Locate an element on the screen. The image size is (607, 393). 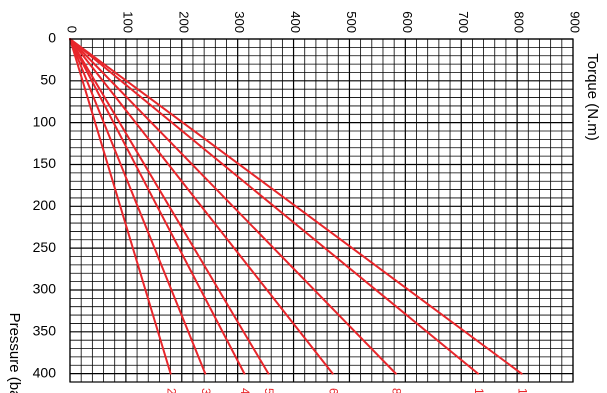
pressure-tick-labels: 0 50 100 150 200 250 300 350 400 is located at coordinates (45, 205).